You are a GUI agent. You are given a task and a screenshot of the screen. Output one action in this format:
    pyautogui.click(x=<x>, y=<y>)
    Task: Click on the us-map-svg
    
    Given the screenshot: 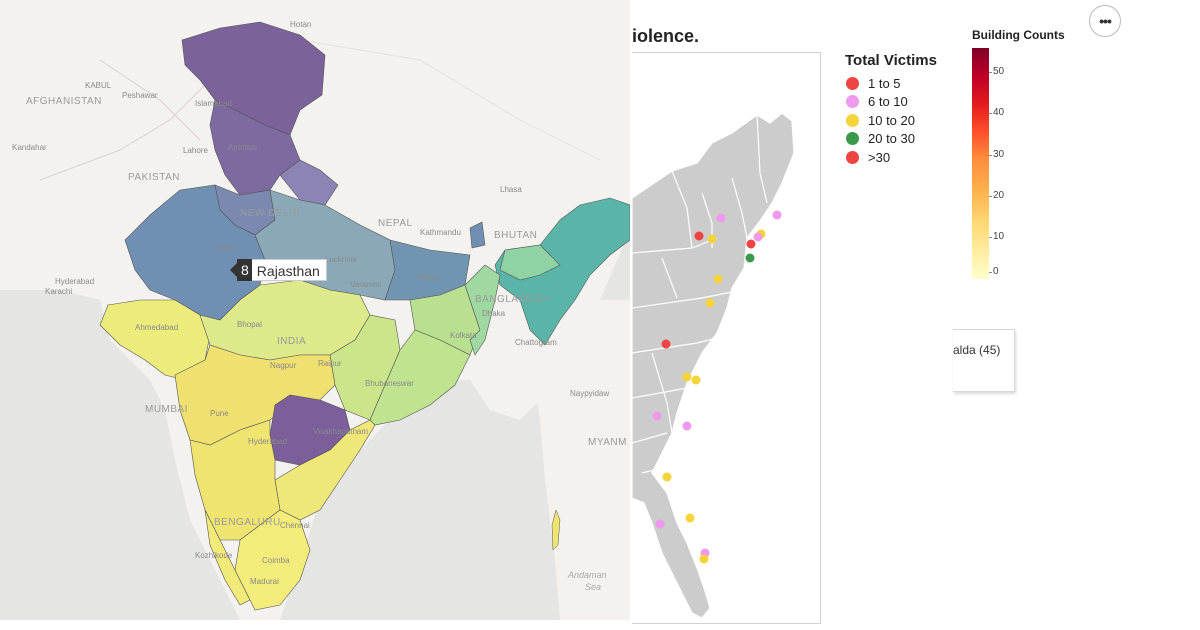 What is the action you would take?
    pyautogui.click(x=713, y=365)
    